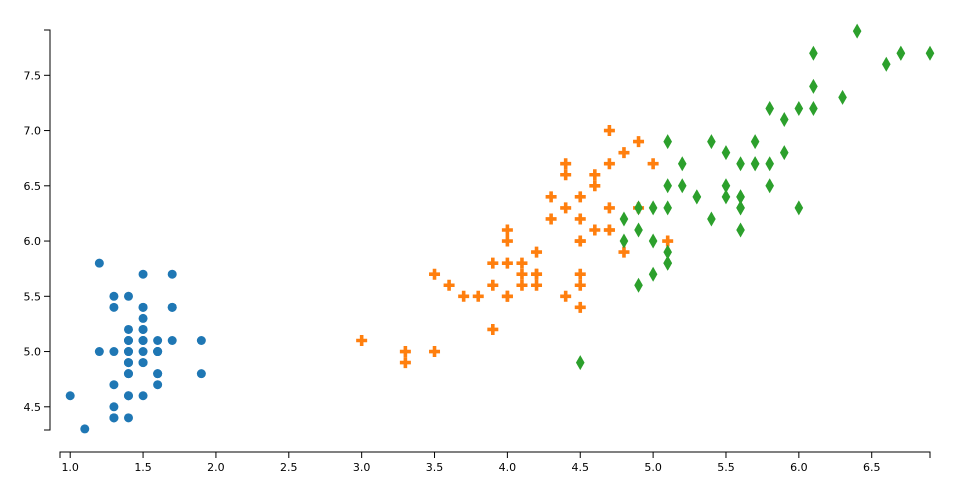 This screenshot has width=960, height=504. I want to click on x-tick-label: 5.5, so click(726, 467).